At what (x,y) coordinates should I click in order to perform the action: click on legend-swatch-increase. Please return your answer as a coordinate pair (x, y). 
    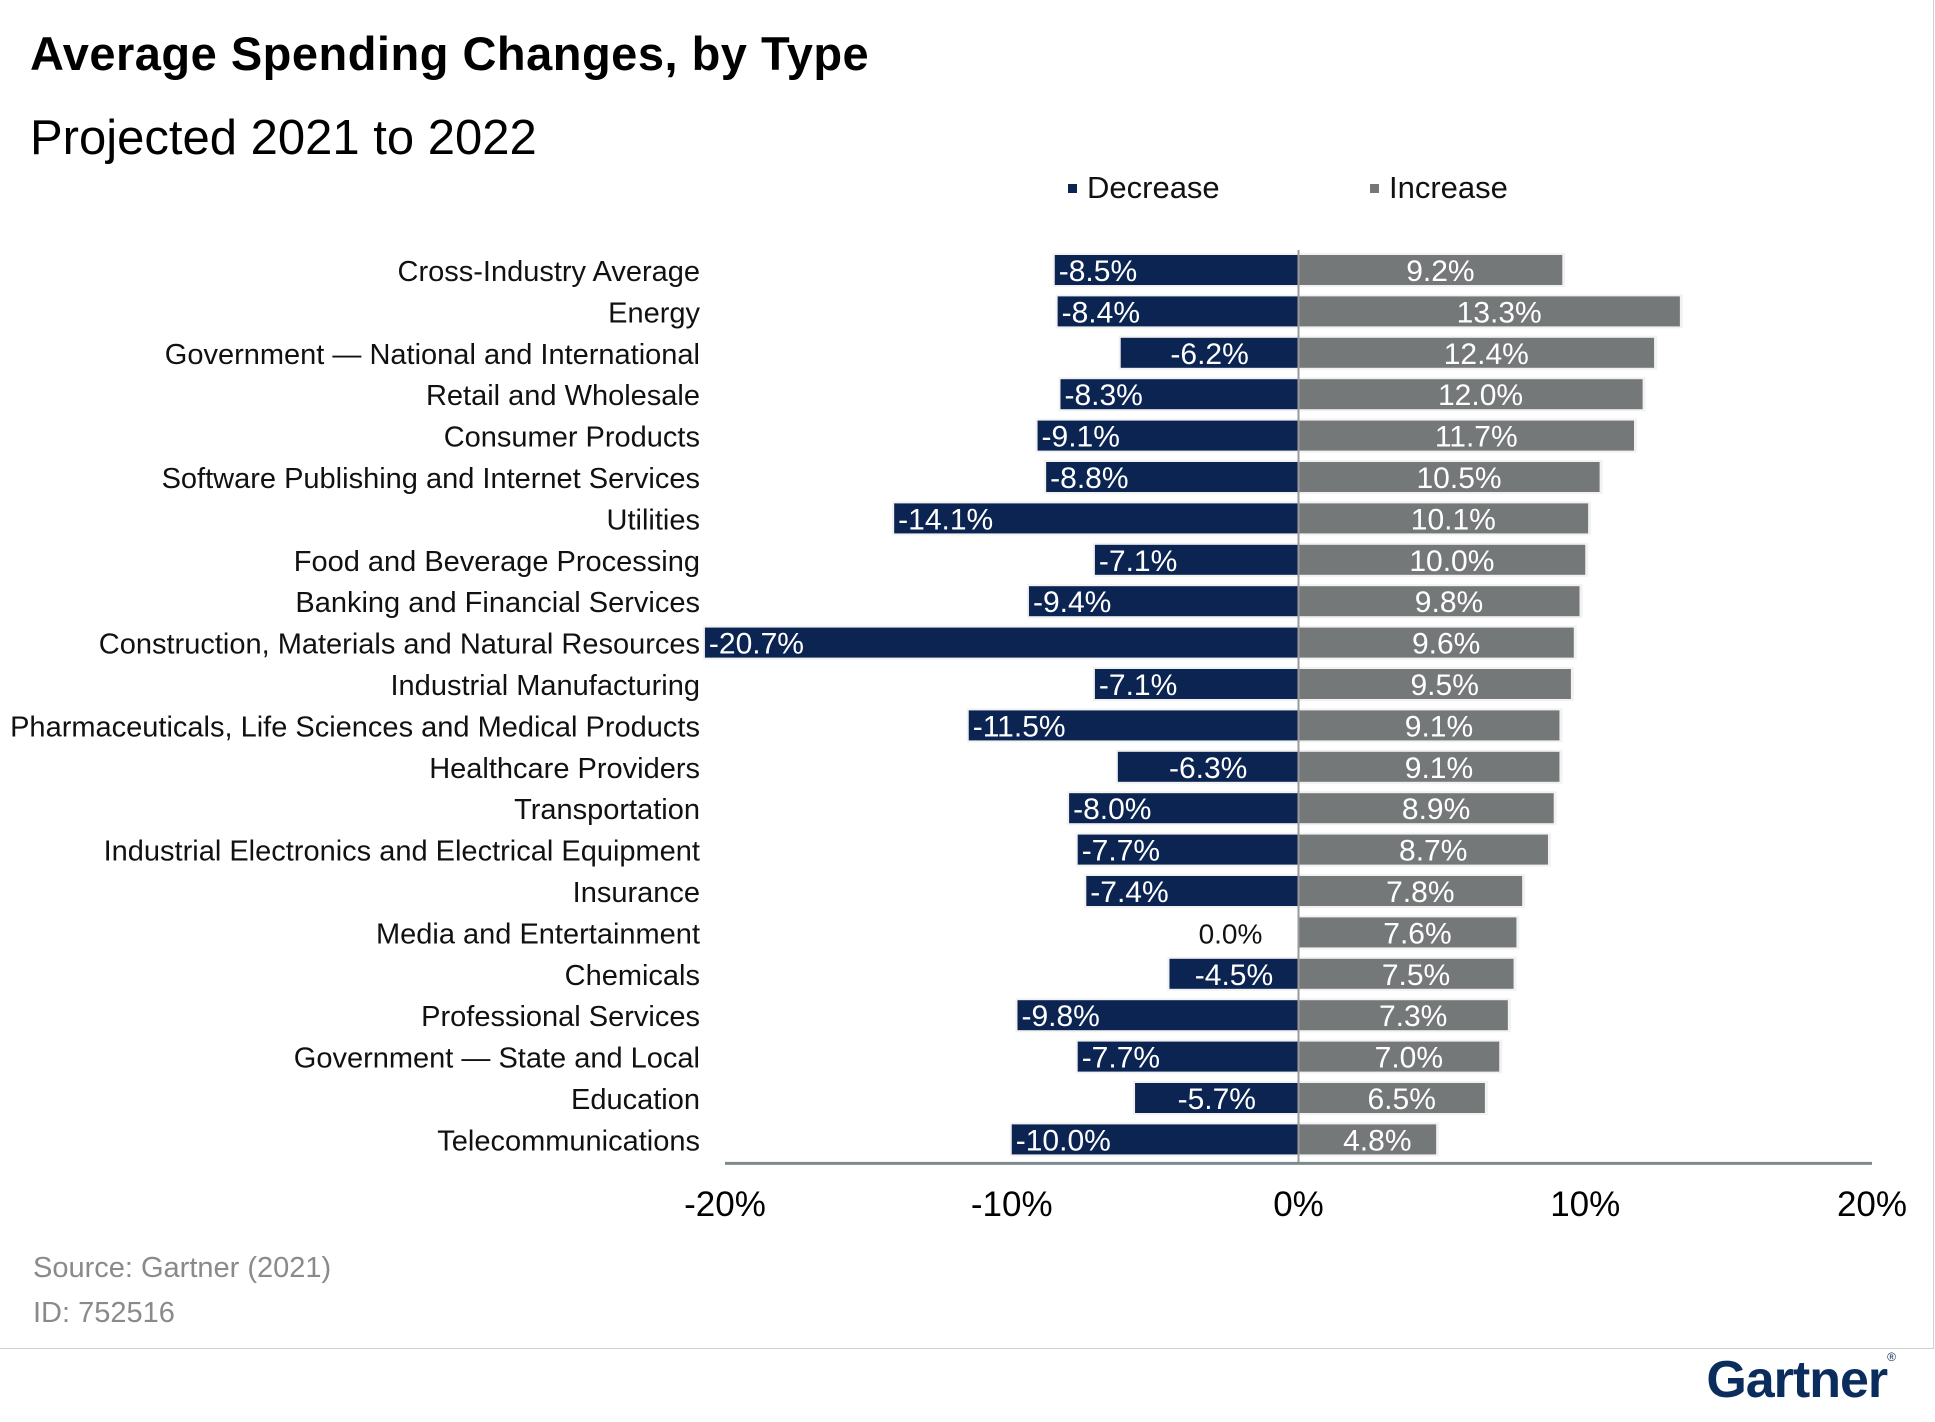
    Looking at the image, I should click on (1374, 188).